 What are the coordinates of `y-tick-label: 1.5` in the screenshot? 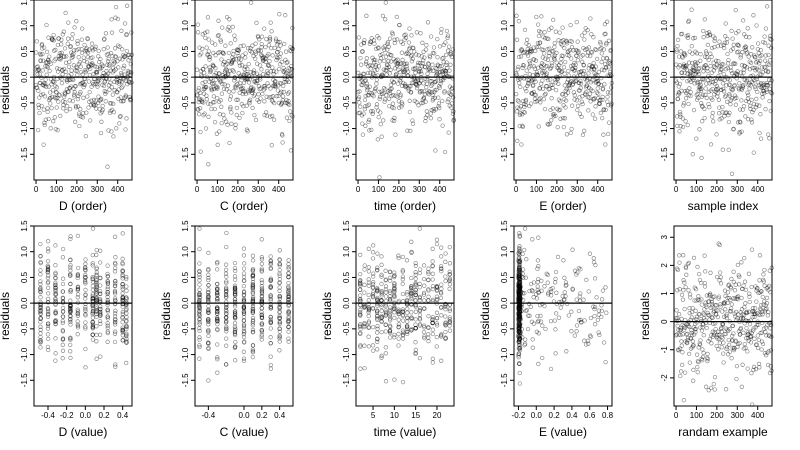 It's located at (504, 3).